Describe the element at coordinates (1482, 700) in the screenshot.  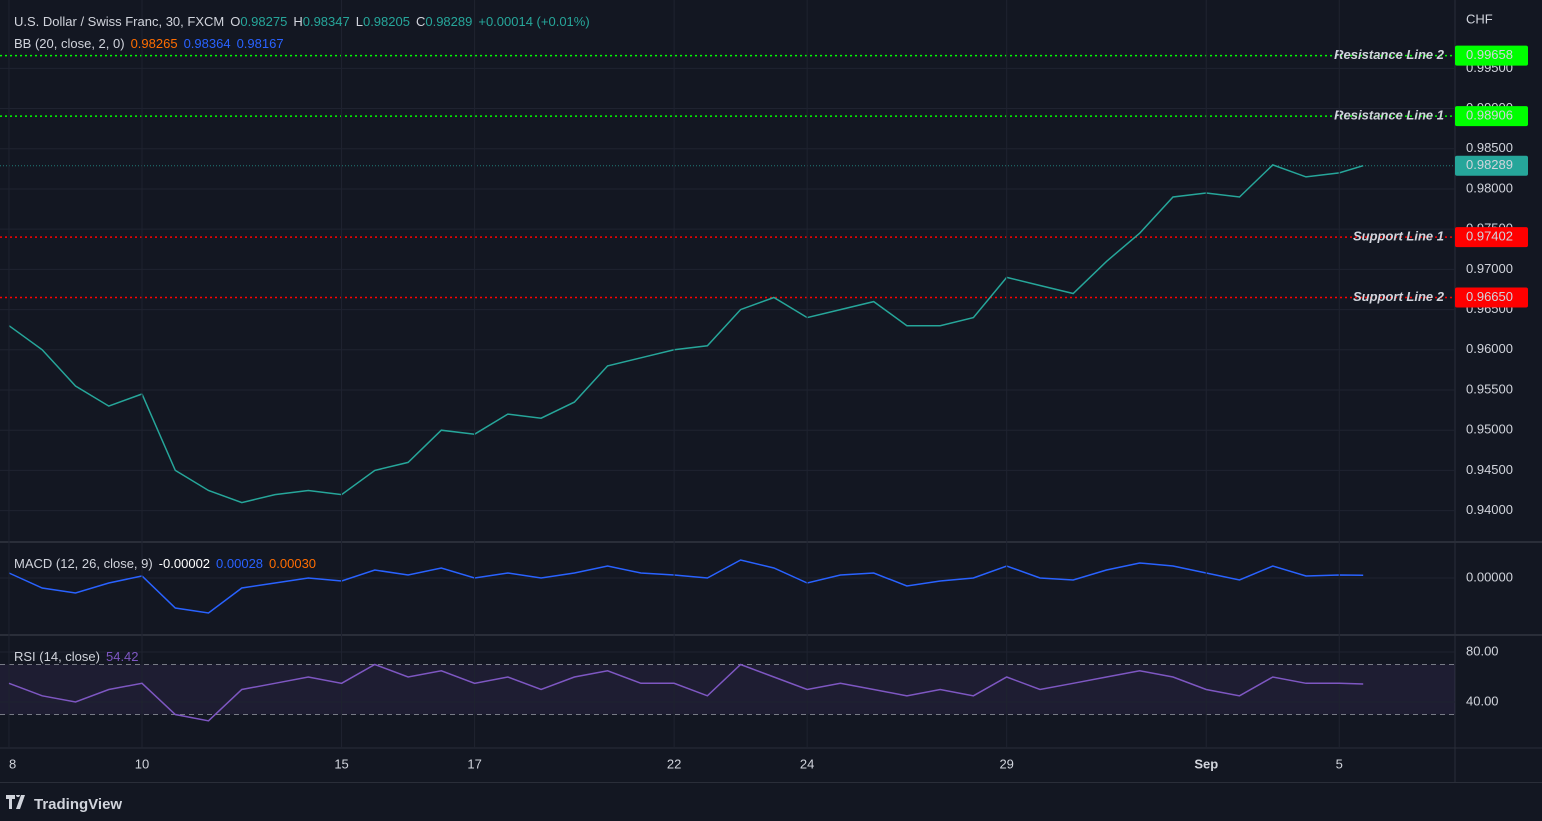
I see `y-tick-label: 40.00` at that location.